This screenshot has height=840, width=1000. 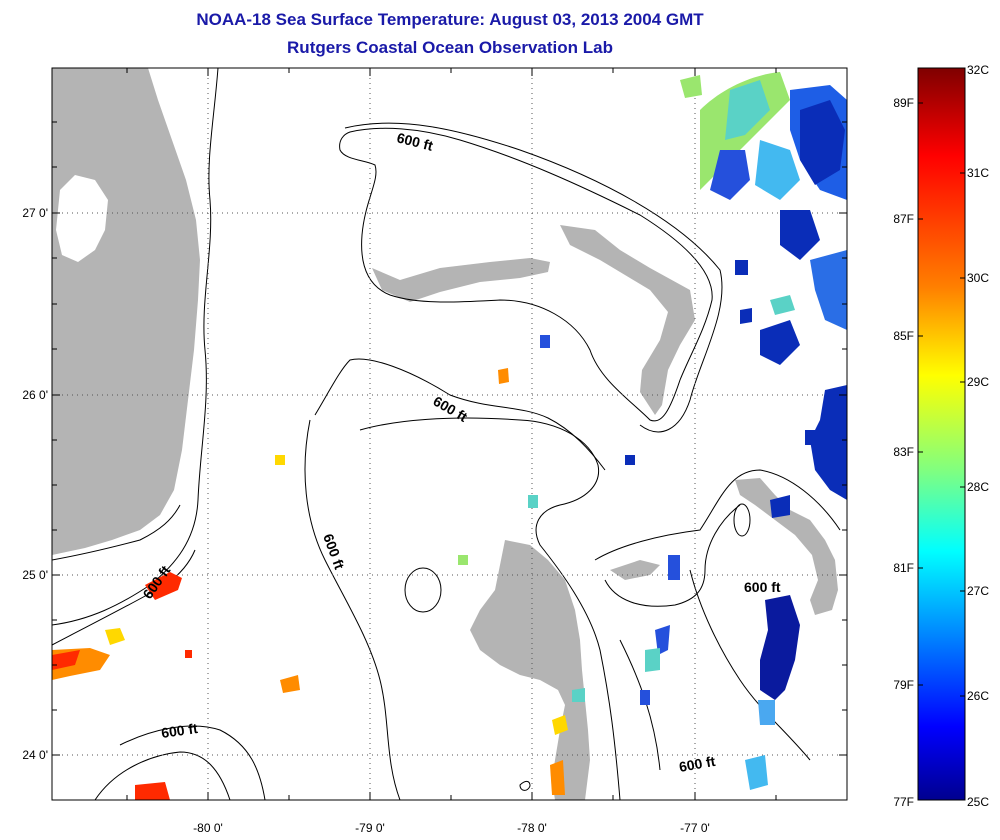 I want to click on cay-sal-600ft-contour, so click(x=192, y=762).